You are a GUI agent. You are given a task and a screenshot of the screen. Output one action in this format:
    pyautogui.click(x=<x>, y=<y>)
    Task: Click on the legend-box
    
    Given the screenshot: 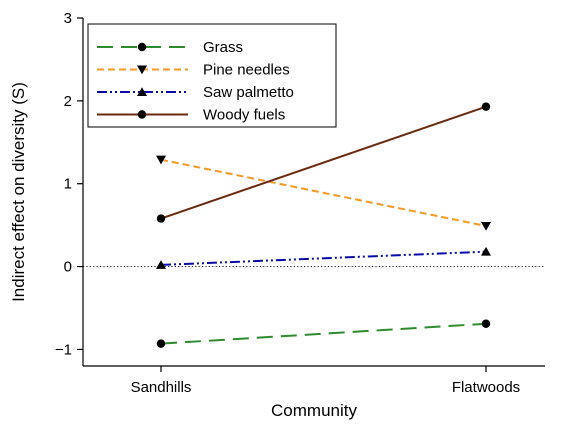 What is the action you would take?
    pyautogui.click(x=212, y=75)
    